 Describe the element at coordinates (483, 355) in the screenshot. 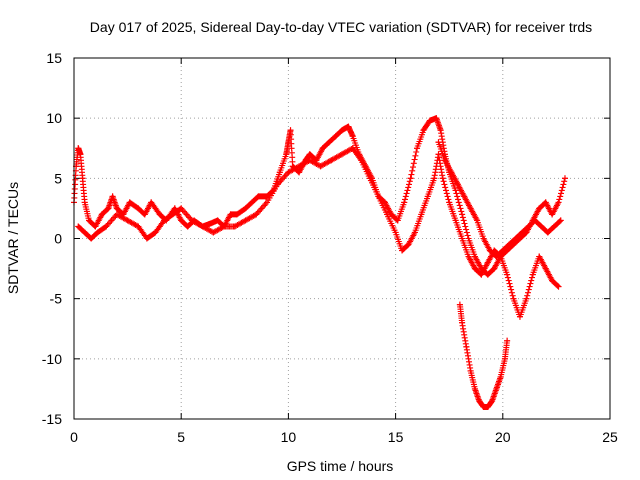

I see `series-dip-trace` at that location.